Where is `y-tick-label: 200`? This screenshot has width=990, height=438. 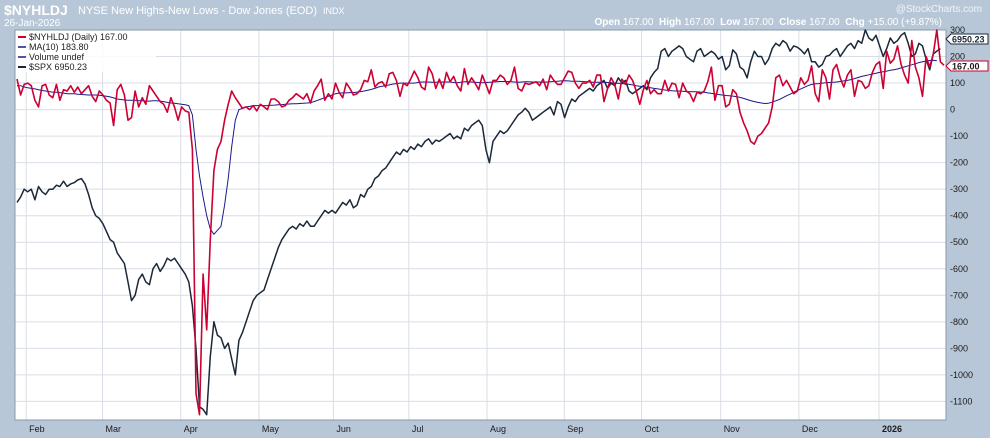
y-tick-label: 200 is located at coordinates (957, 57).